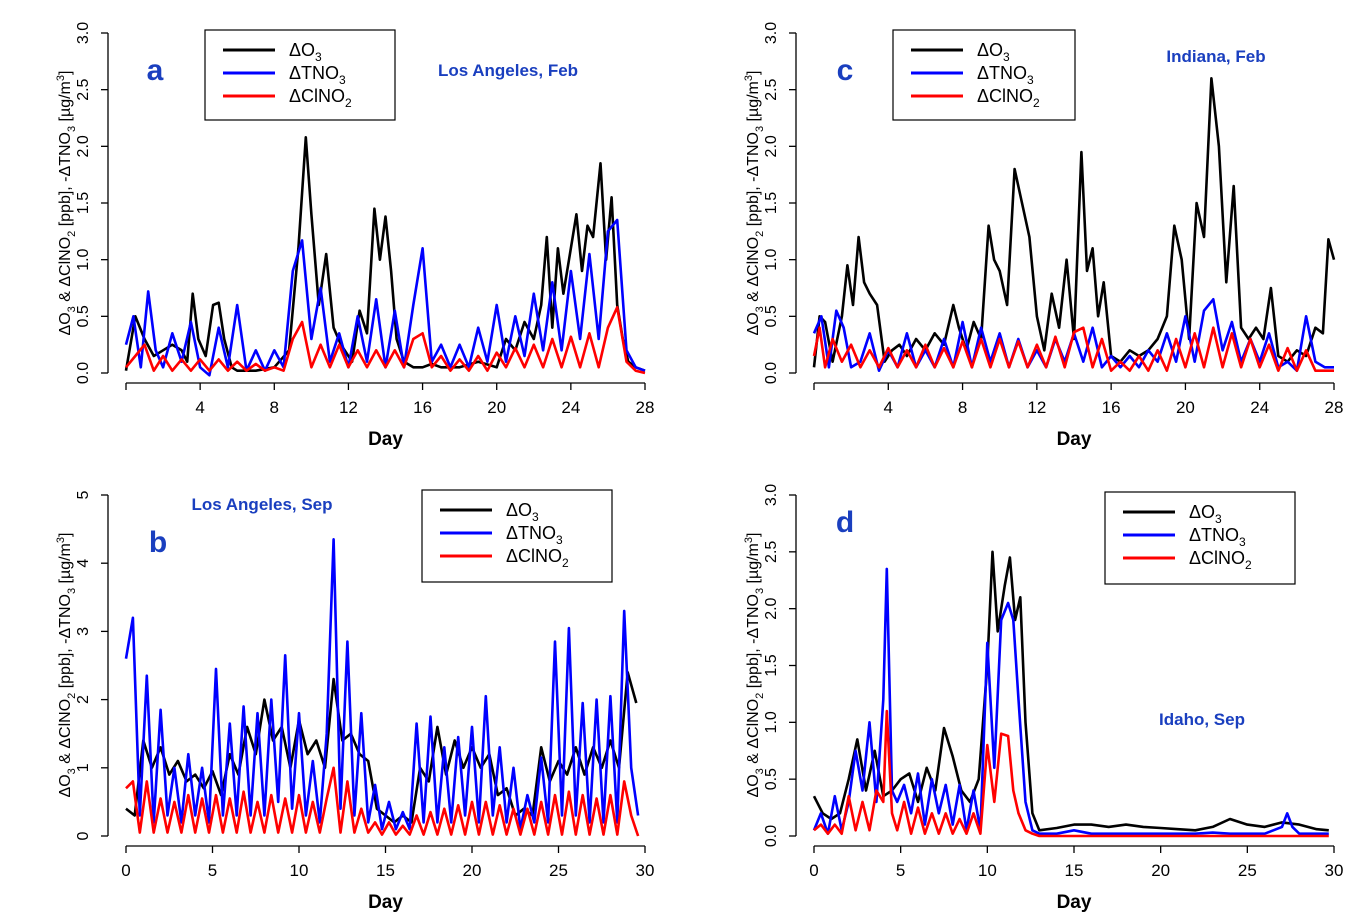  Describe the element at coordinates (508, 70) in the screenshot. I see `panel-title: Los Angeles, Feb` at that location.